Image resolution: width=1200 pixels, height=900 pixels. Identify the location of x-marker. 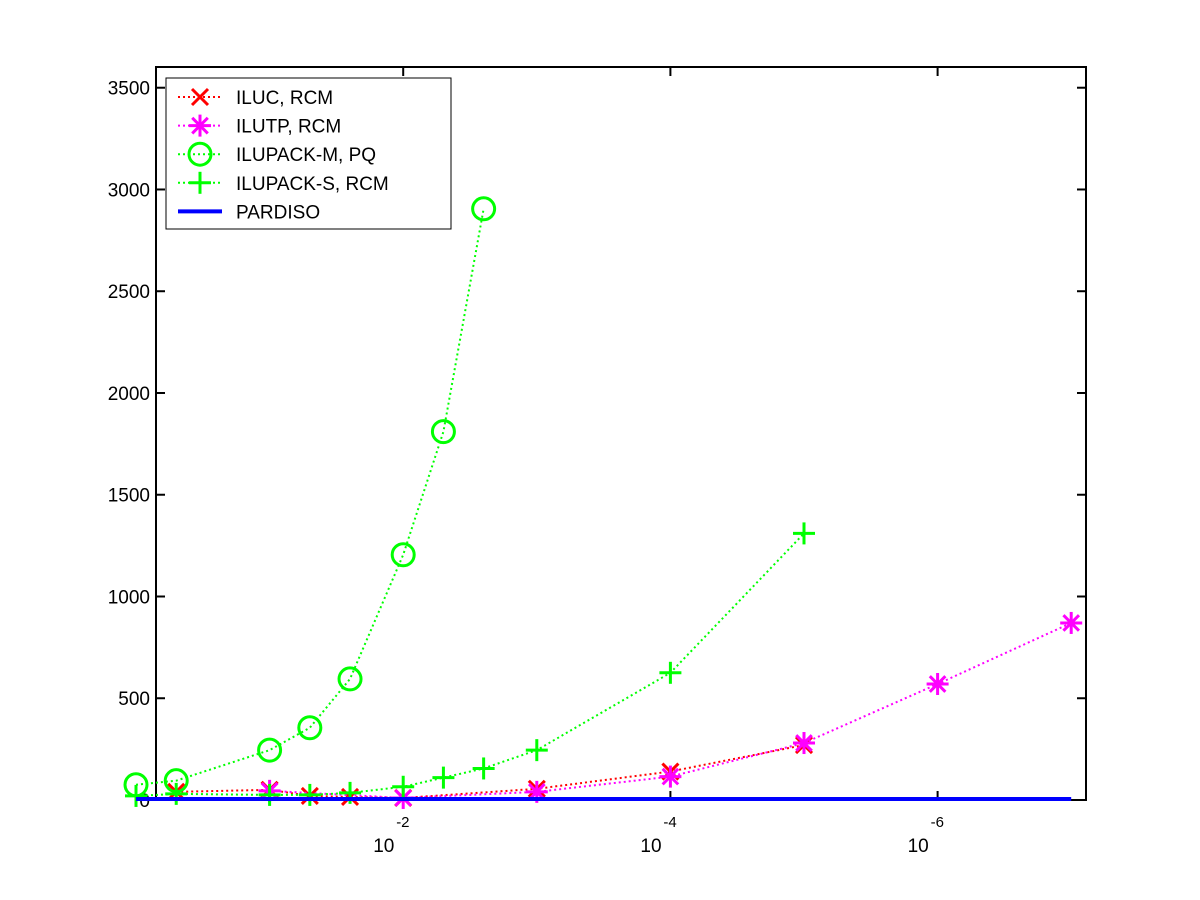
(200, 97).